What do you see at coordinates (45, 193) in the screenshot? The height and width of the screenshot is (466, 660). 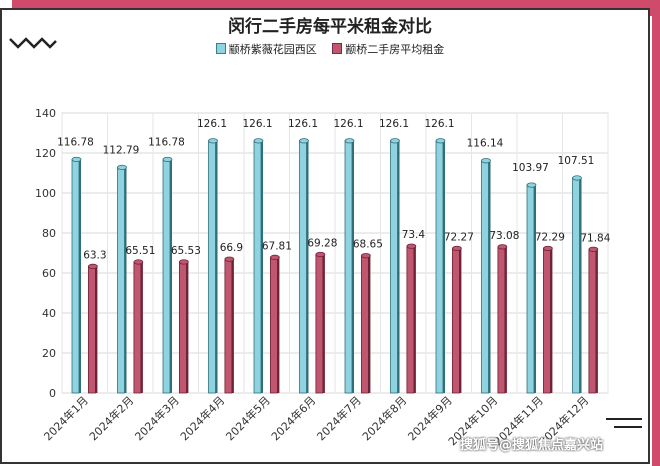 I see `y-tick-label: 100` at bounding box center [45, 193].